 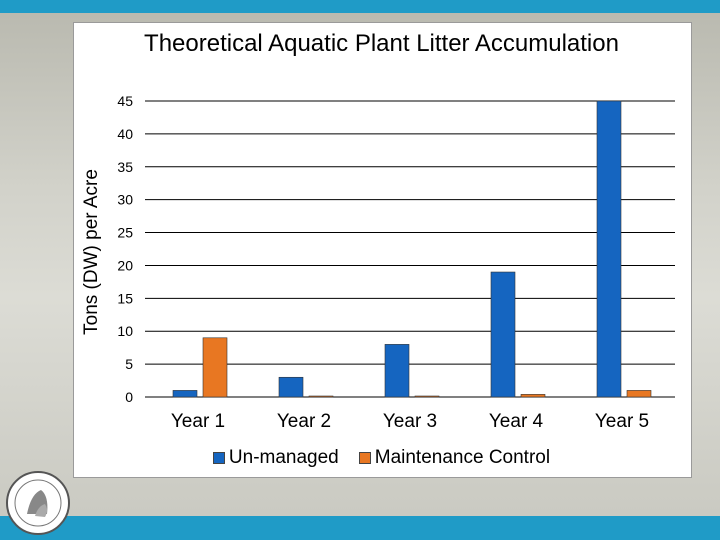 I want to click on y-tick-label: 5, so click(x=129, y=364).